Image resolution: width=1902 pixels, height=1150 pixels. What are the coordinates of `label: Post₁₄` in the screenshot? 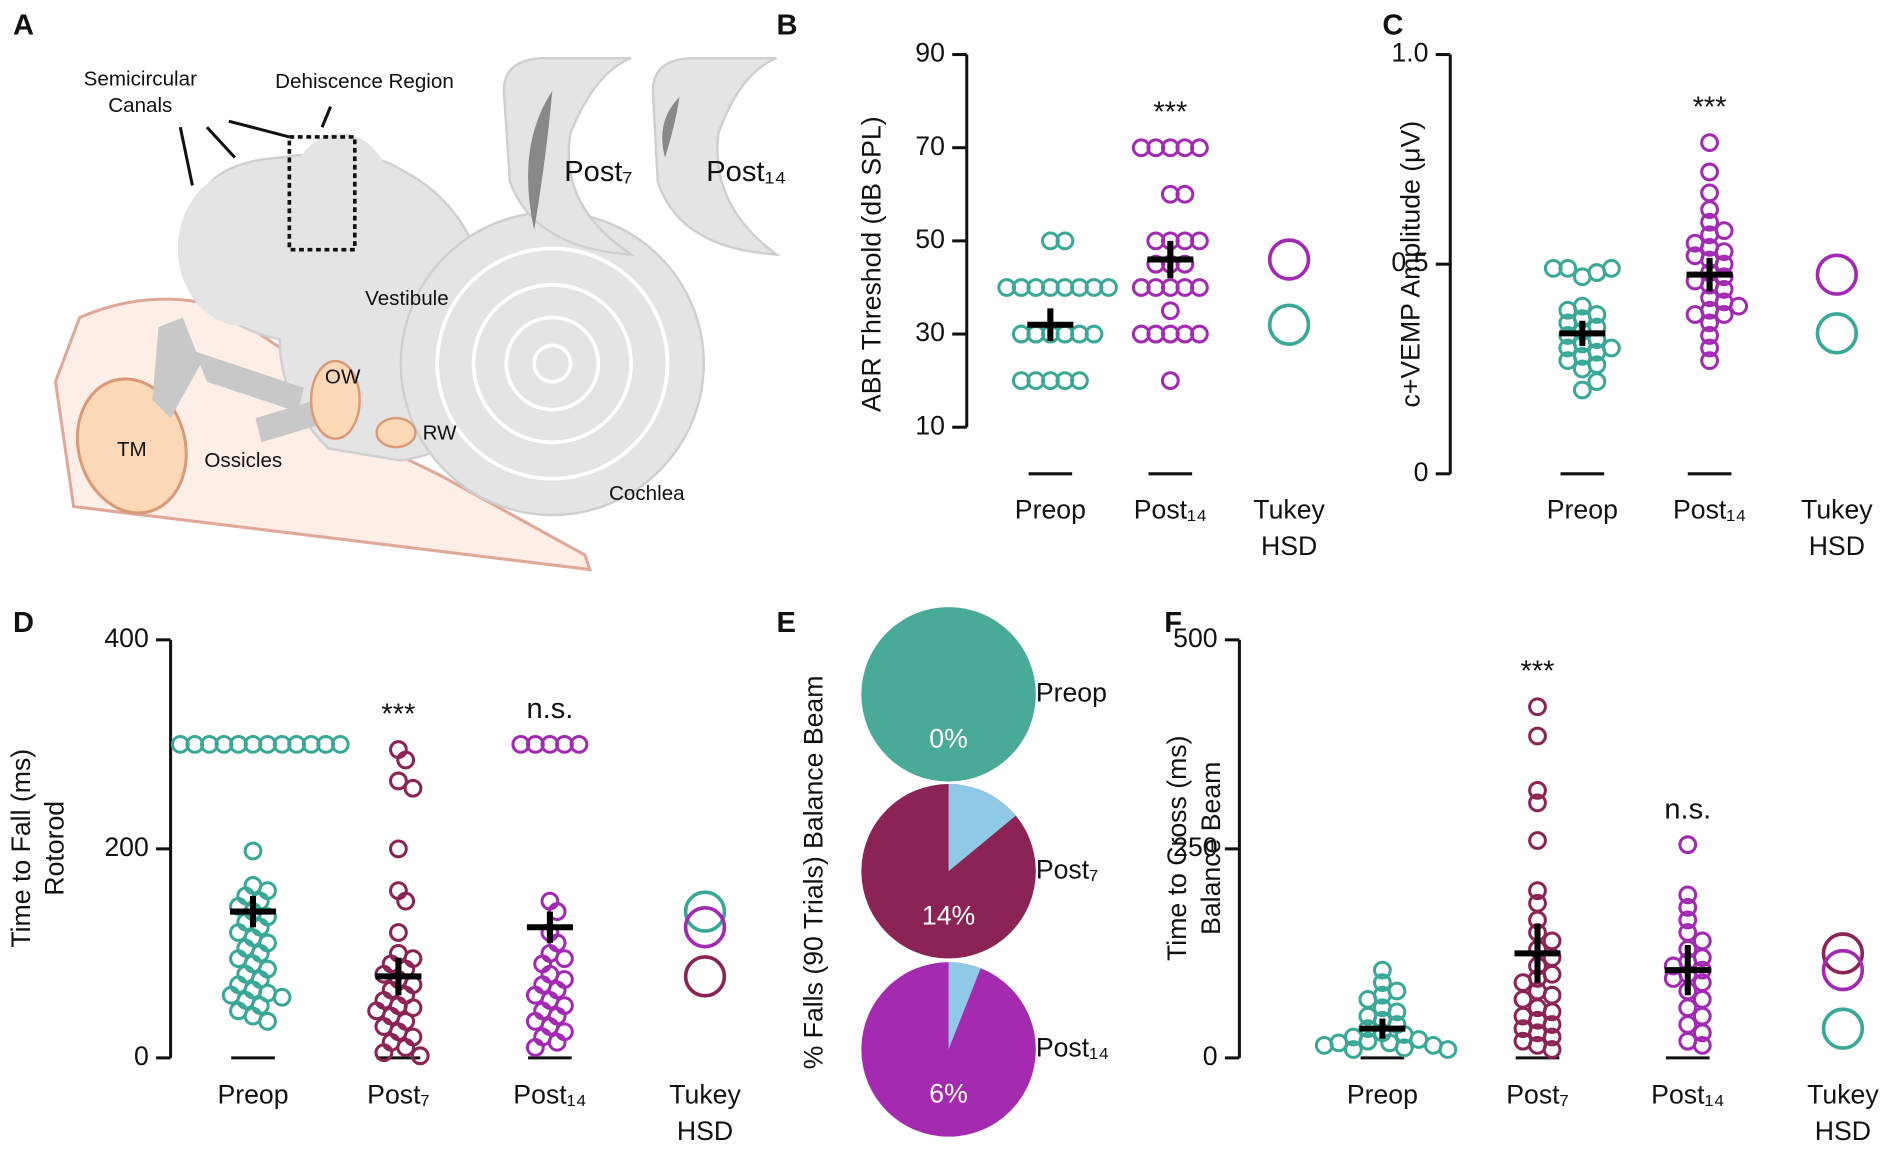 It's located at (746, 172).